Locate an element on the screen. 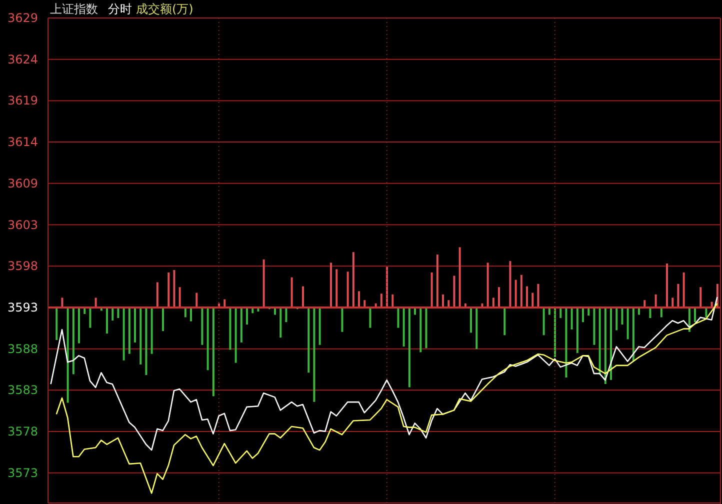 Image resolution: width=722 pixels, height=504 pixels. y-tick-label: 3583 is located at coordinates (22, 390).